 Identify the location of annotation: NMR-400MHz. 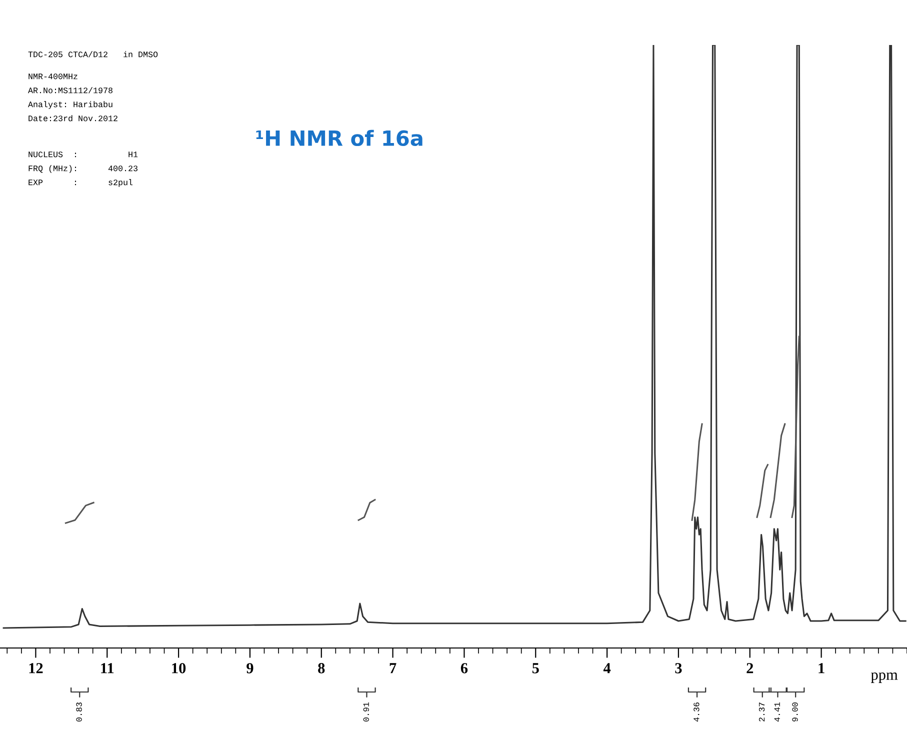
(53, 77).